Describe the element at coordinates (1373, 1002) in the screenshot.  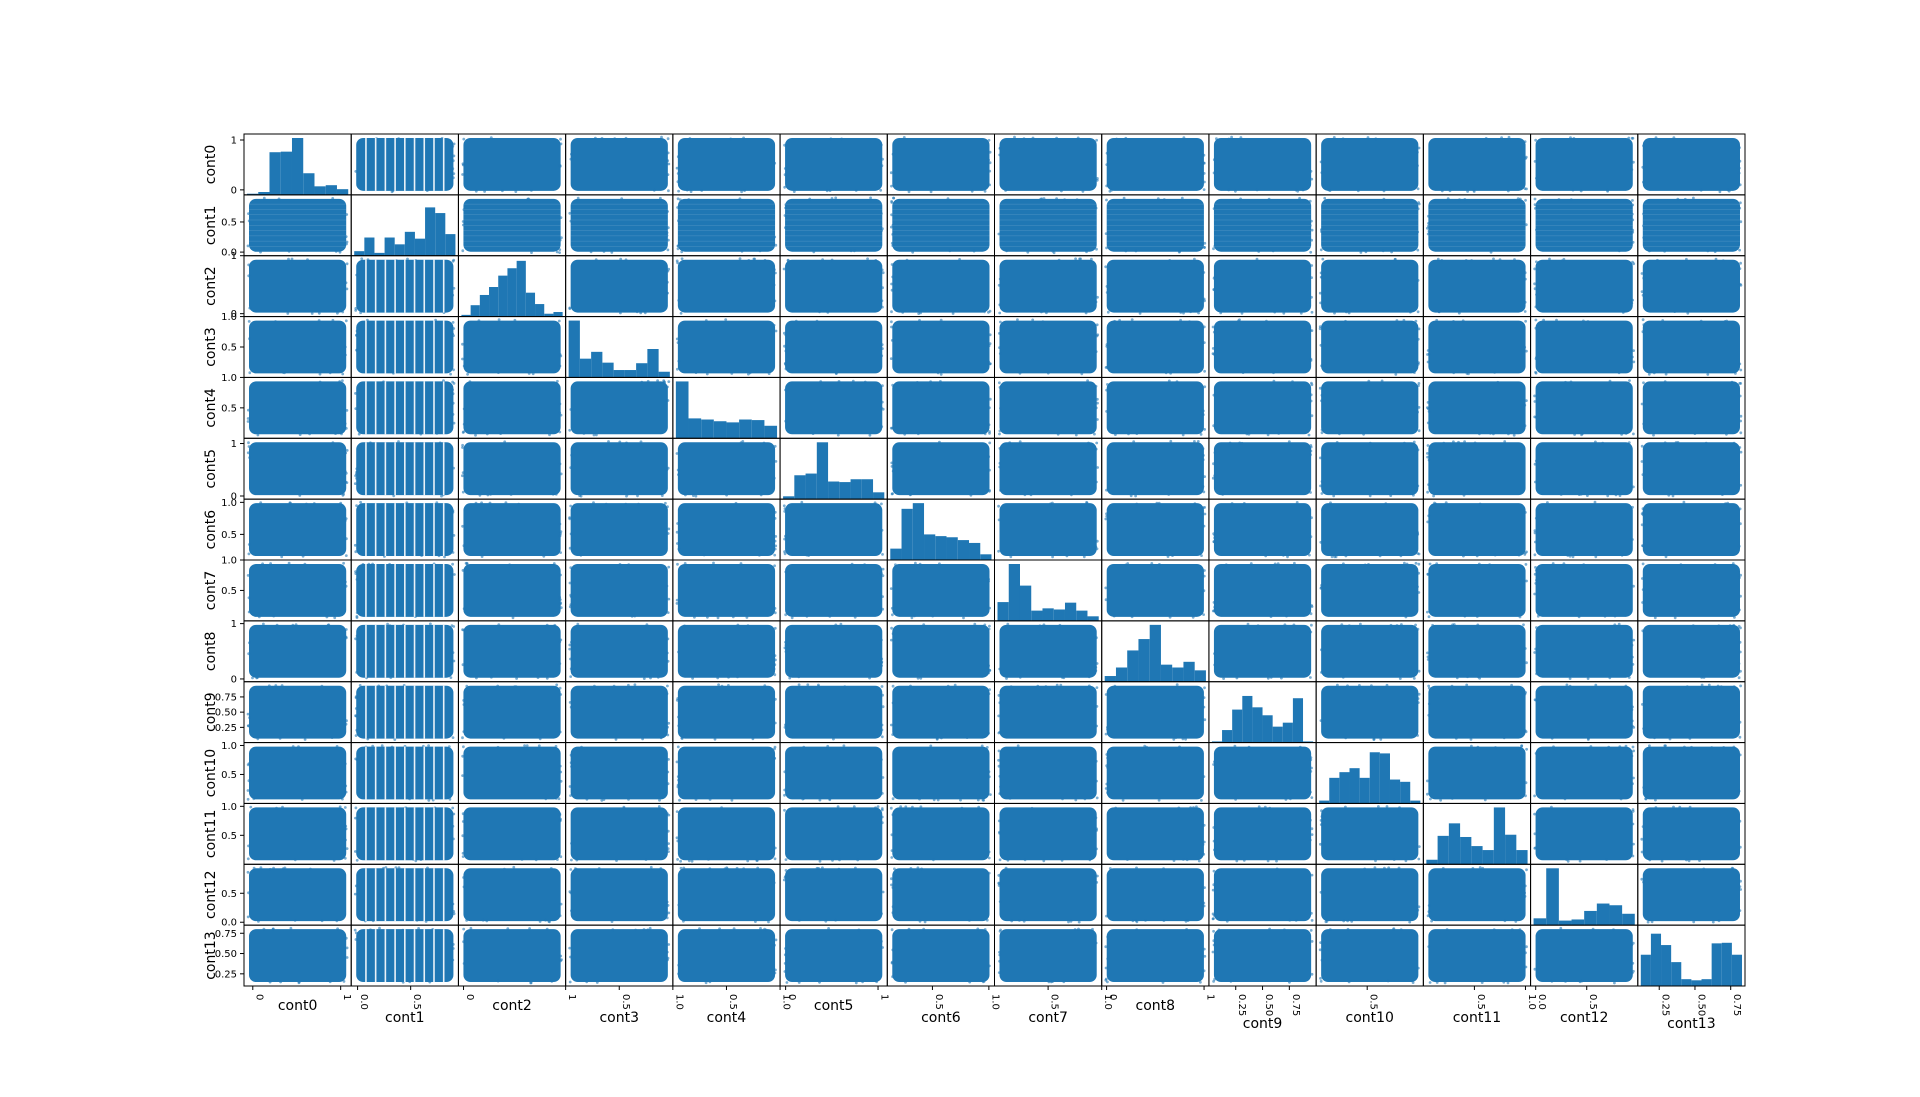
I see `x-tick-label: 0.5` at that location.